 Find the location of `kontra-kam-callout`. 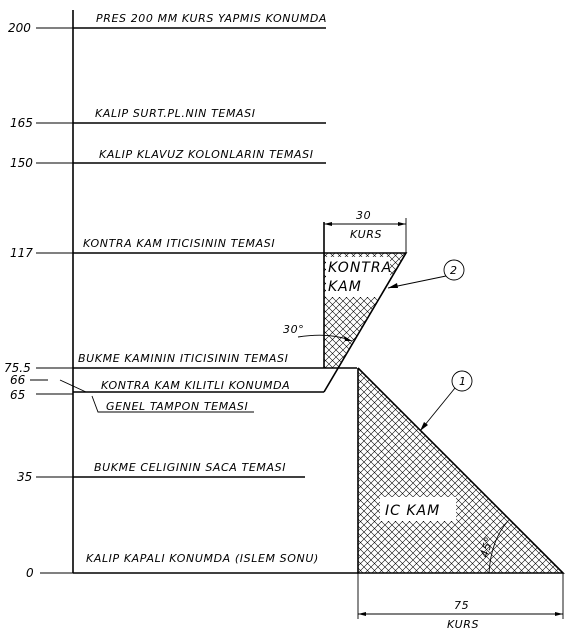

kontra-kam-callout is located at coordinates (454, 270).